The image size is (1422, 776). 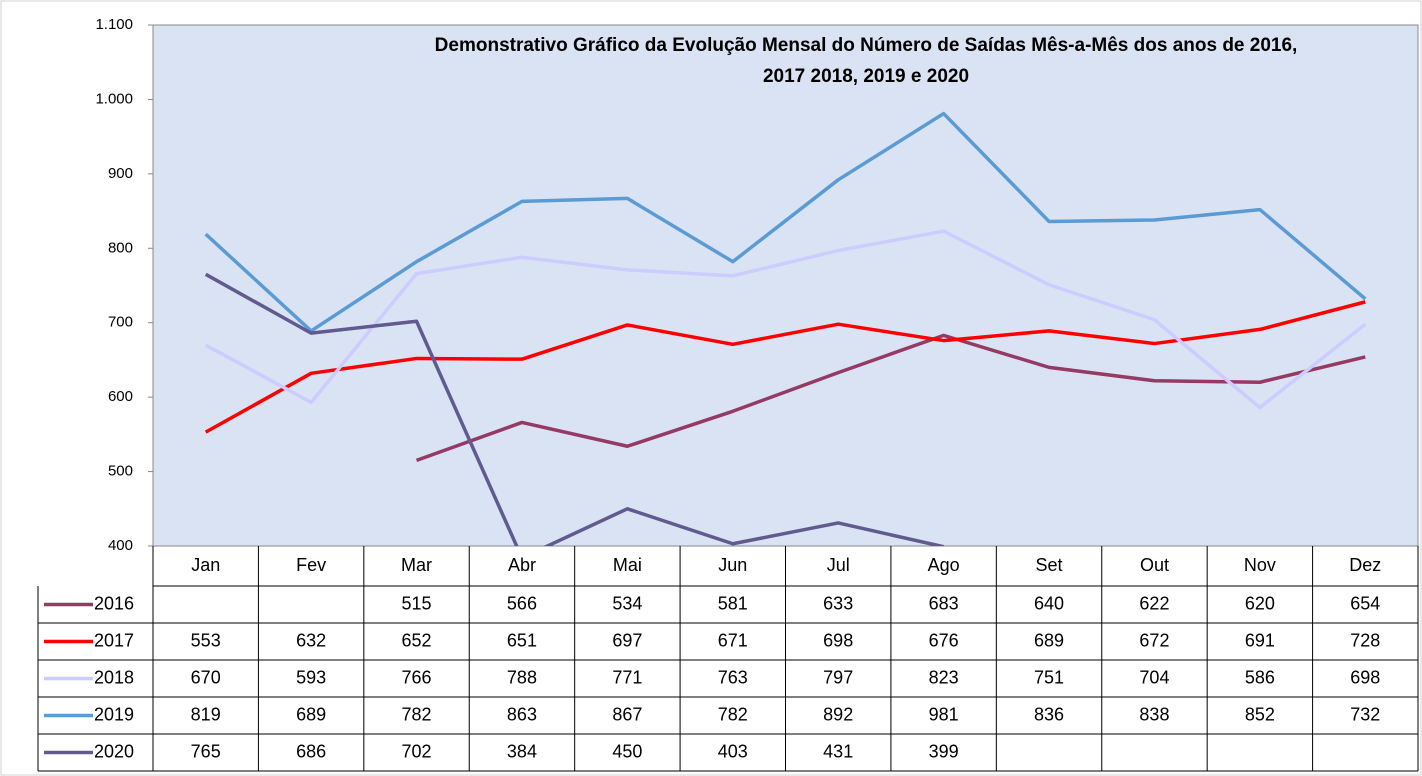 I want to click on table-value: 671, so click(x=733, y=640).